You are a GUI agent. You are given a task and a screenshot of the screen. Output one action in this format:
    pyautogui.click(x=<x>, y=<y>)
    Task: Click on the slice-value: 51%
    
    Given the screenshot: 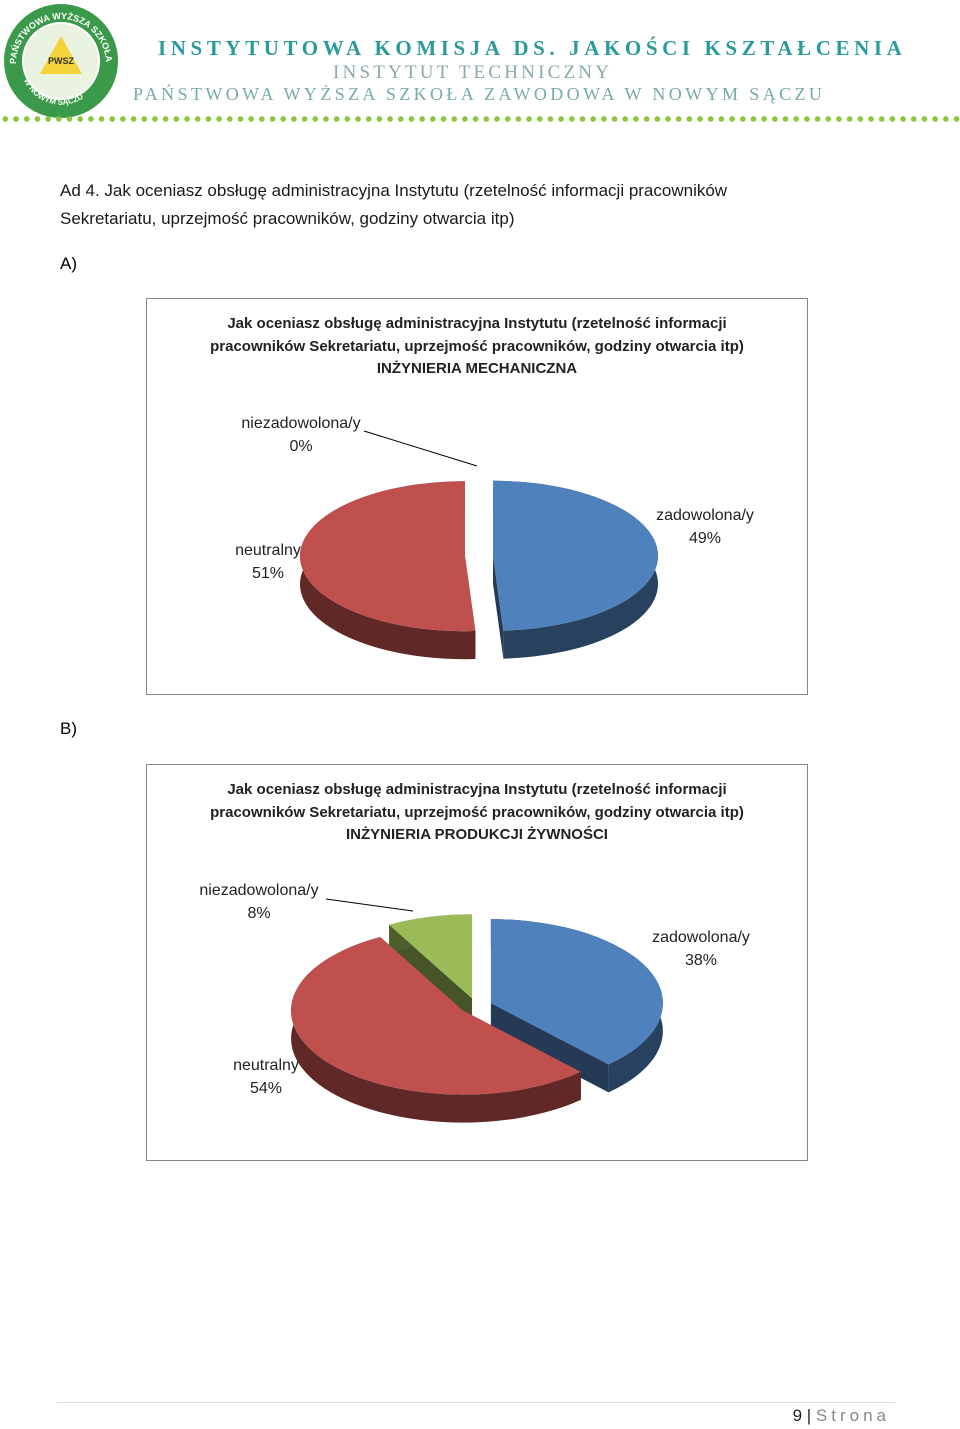 What is the action you would take?
    pyautogui.click(x=268, y=573)
    